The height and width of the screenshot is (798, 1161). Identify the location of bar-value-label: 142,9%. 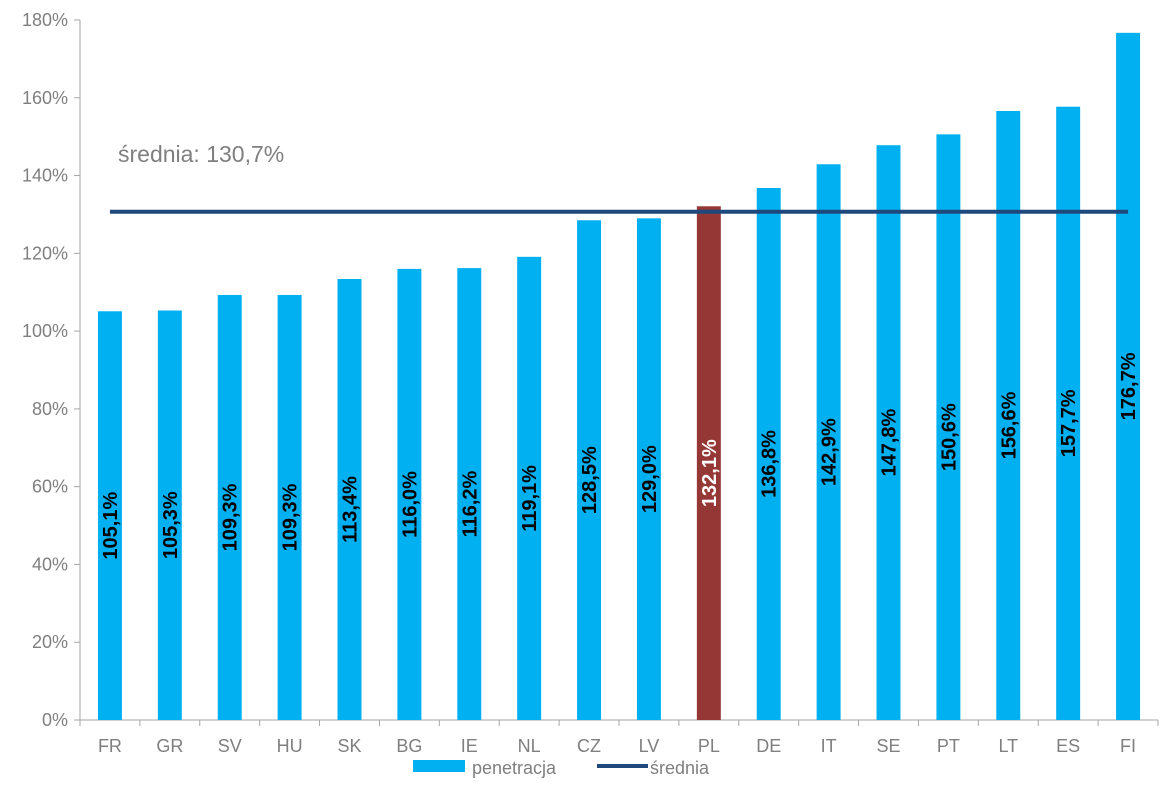
(830, 452).